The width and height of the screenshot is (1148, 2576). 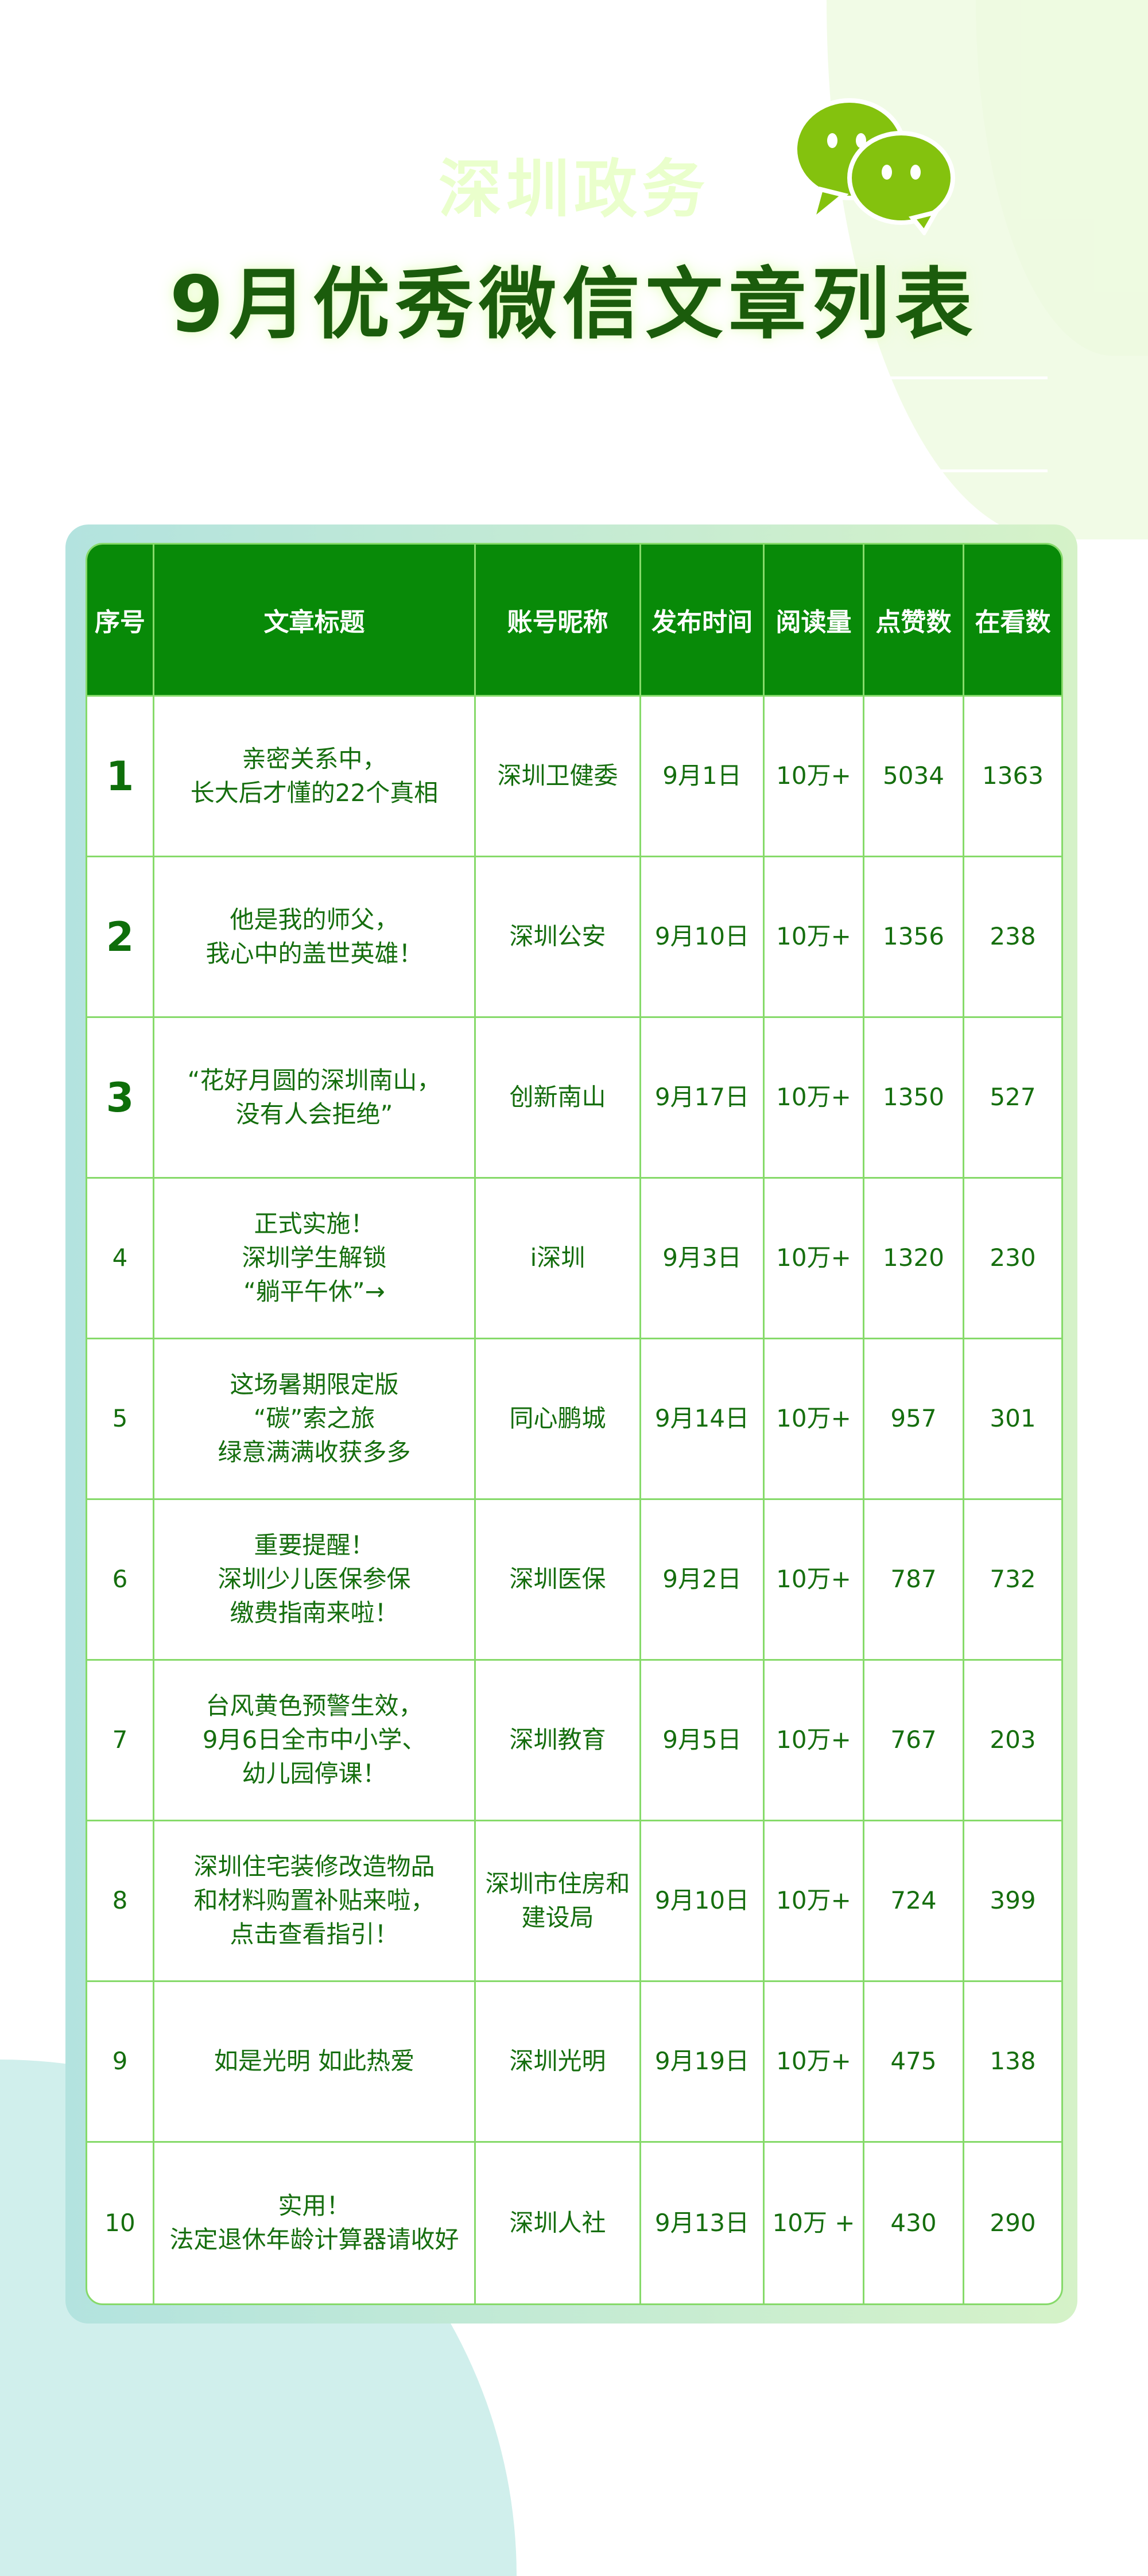 What do you see at coordinates (914, 1741) in the screenshot?
I see `cell-likes: 767` at bounding box center [914, 1741].